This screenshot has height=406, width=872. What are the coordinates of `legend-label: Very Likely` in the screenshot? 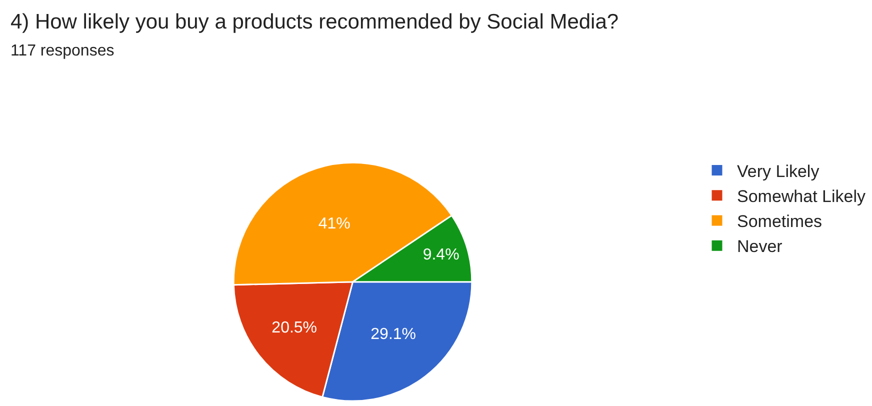 It's located at (778, 171).